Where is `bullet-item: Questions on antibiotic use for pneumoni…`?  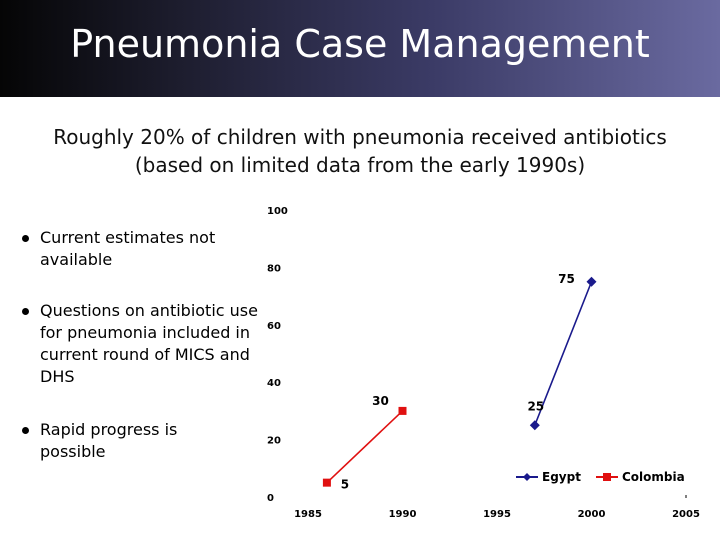 bullet-item: Questions on antibiotic use for pneumoni… is located at coordinates (148, 344).